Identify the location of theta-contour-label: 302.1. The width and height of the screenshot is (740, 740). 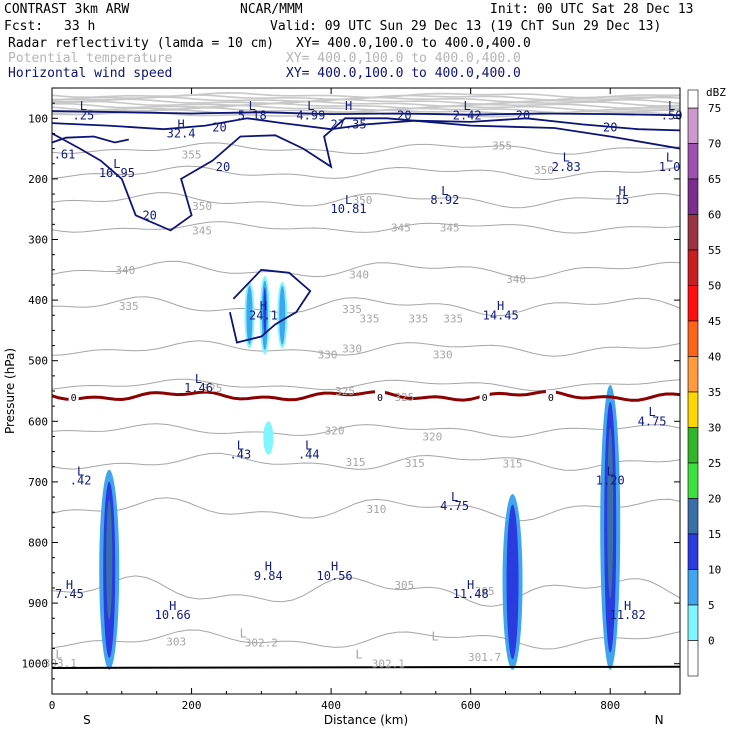
(388, 664).